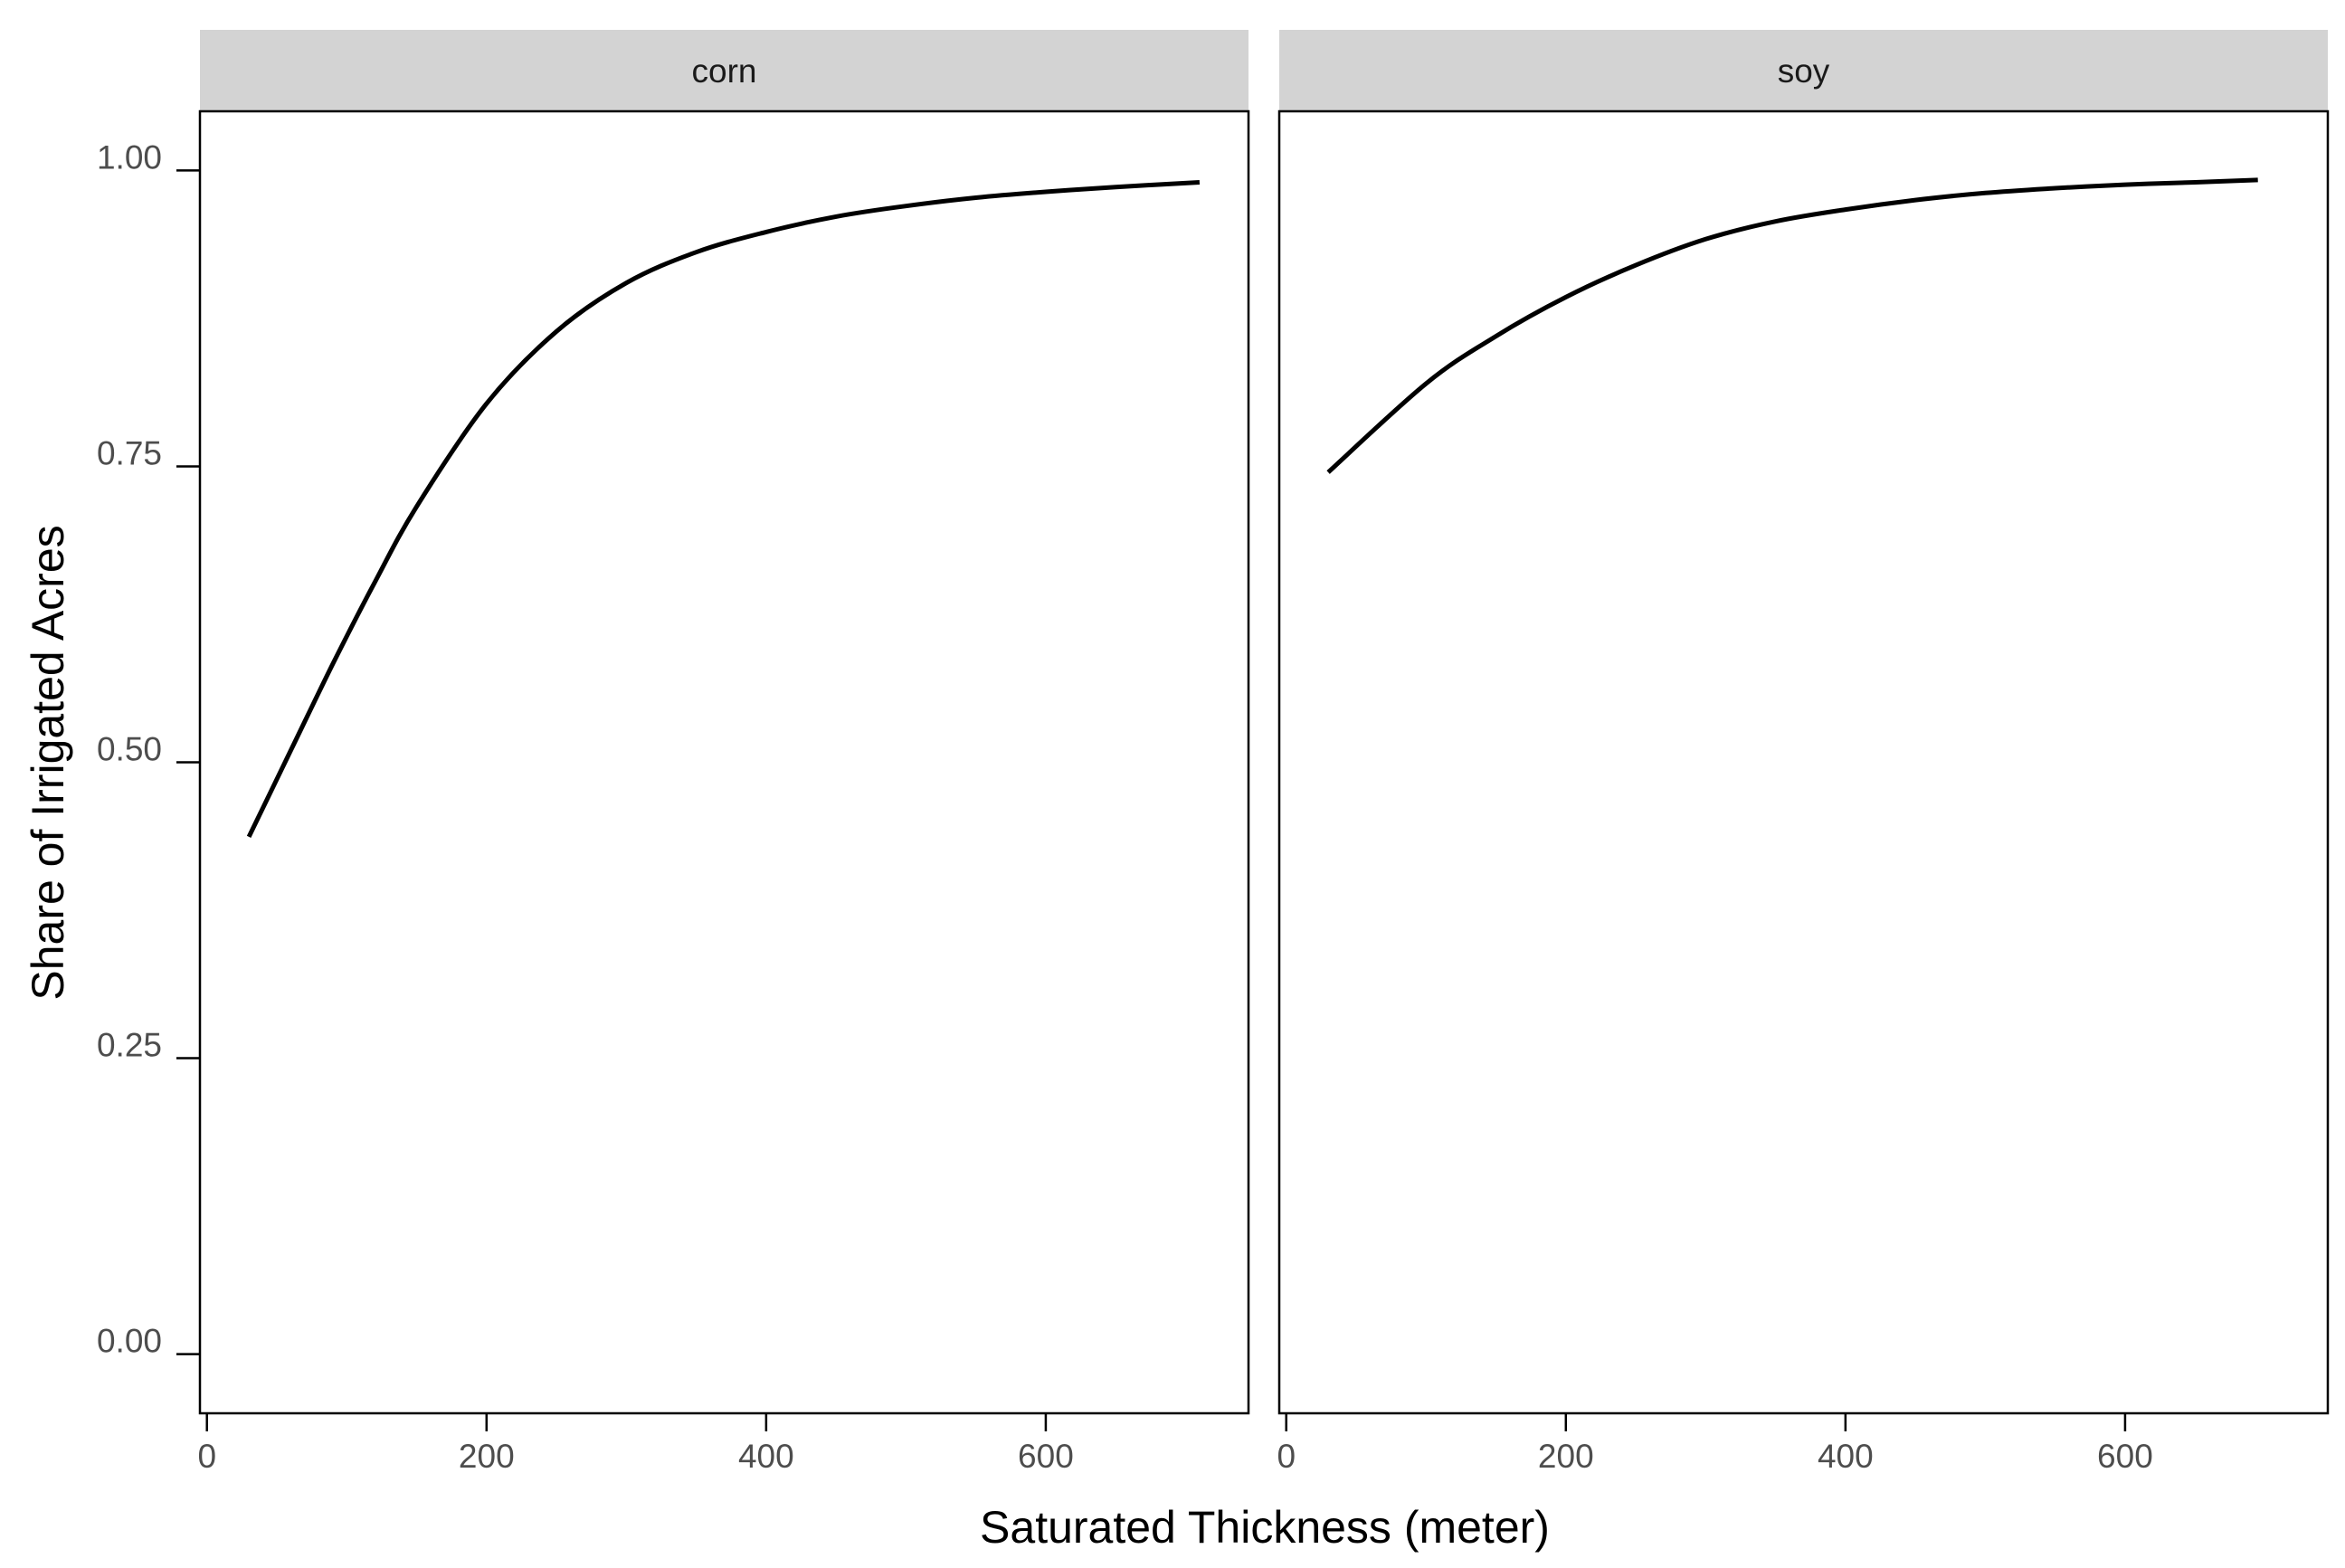  Describe the element at coordinates (129, 453) in the screenshot. I see `y-tick-label: 0.75` at that location.